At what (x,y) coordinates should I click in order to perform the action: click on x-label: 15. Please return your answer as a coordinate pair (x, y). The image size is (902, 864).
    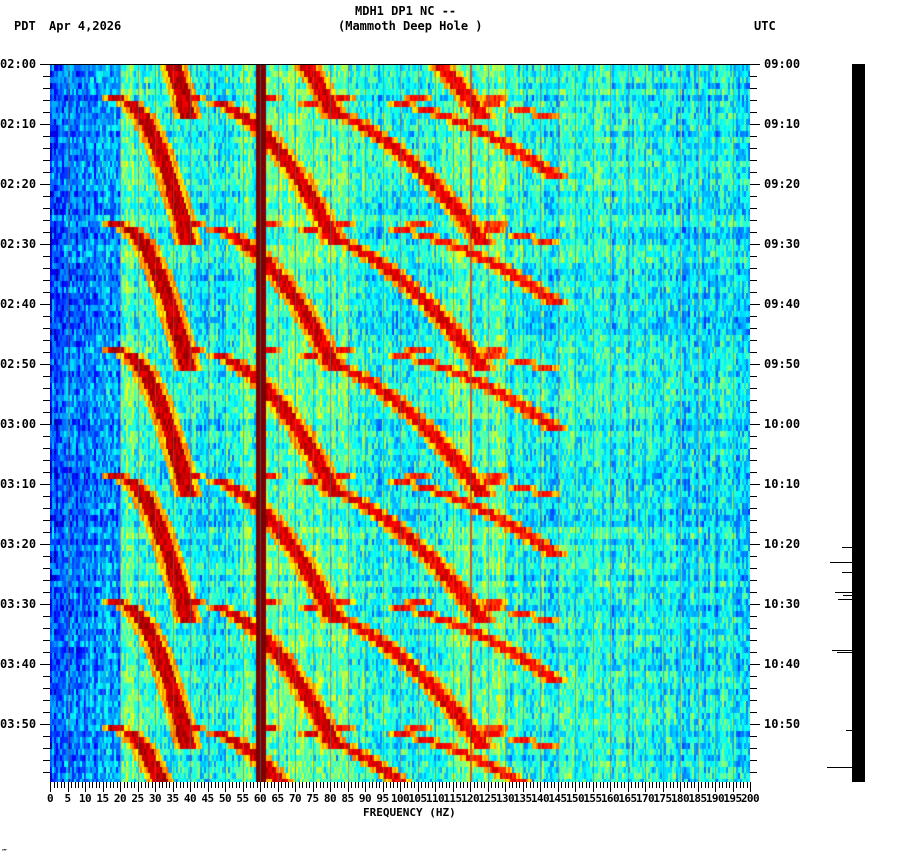
    Looking at the image, I should click on (102, 798).